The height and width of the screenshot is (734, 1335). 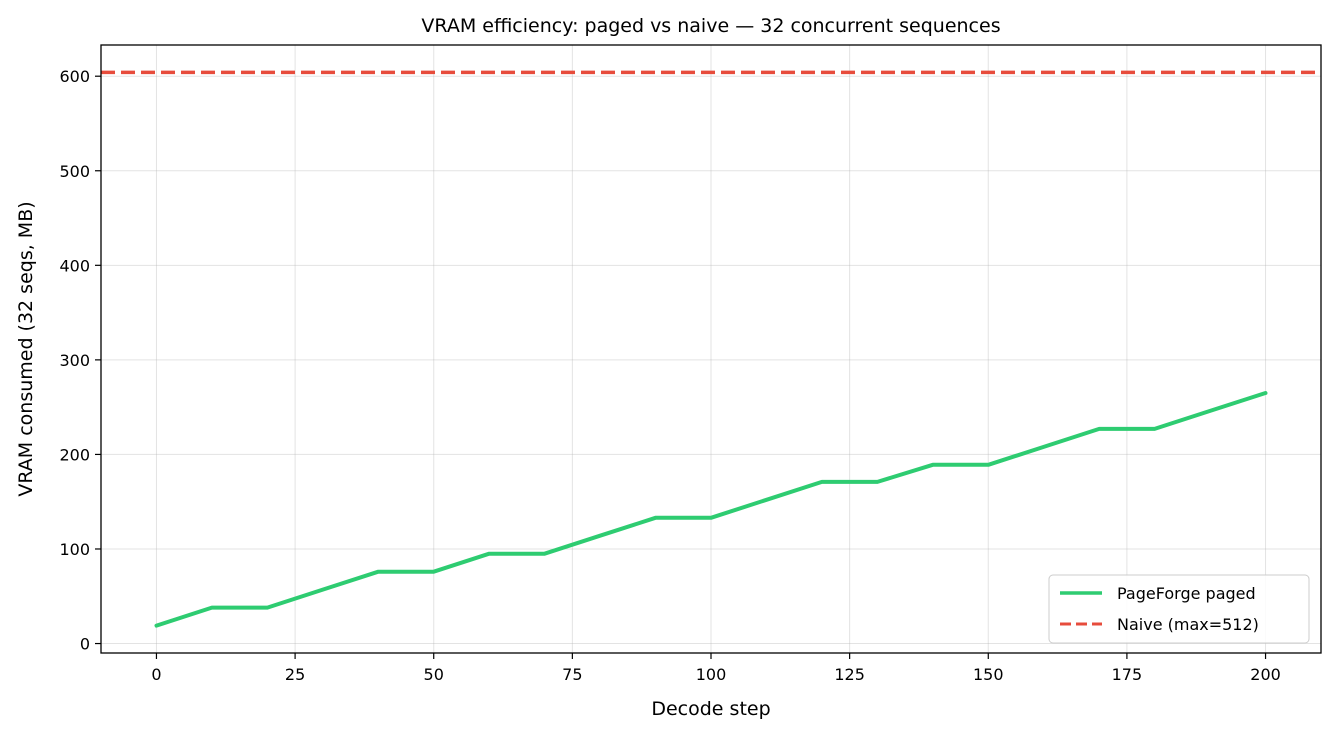 What do you see at coordinates (1127, 674) in the screenshot?
I see `x-tick-label: 175` at bounding box center [1127, 674].